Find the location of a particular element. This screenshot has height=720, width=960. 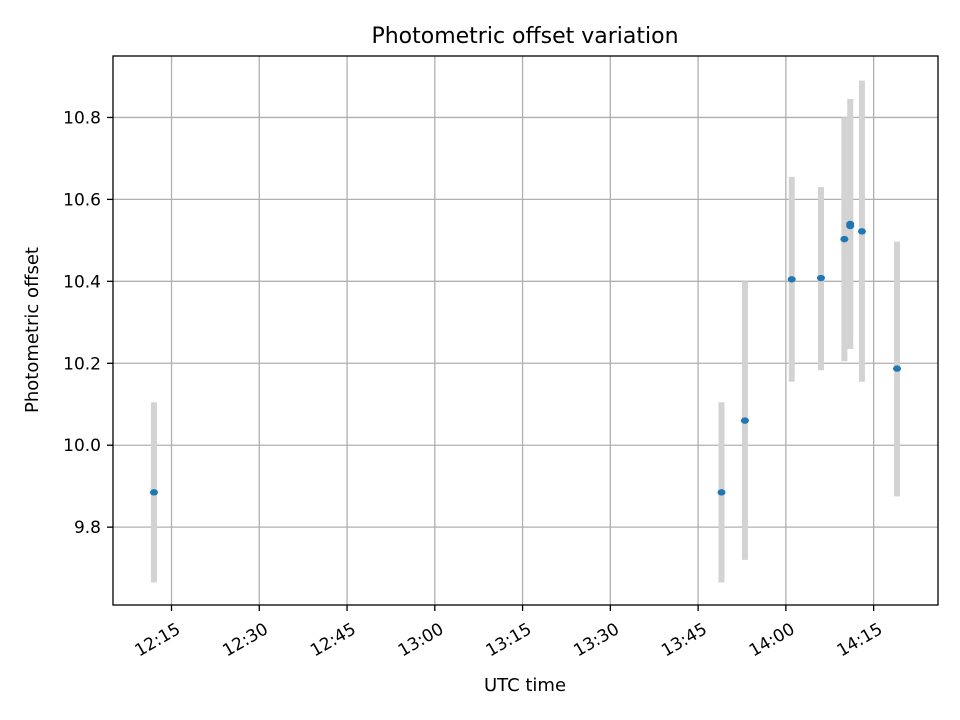

y-tick-label: 10.4 is located at coordinates (82, 282).